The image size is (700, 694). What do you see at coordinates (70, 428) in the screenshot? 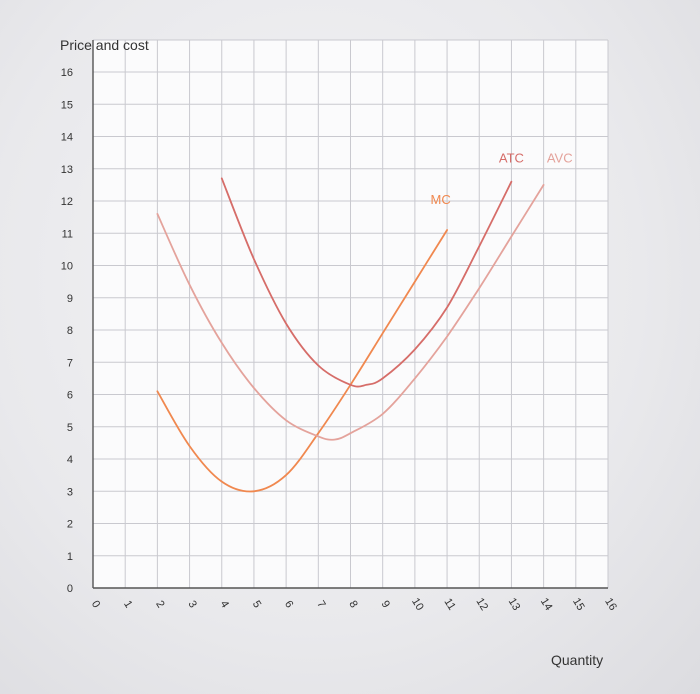
I see `y-tick-label: 5` at bounding box center [70, 428].